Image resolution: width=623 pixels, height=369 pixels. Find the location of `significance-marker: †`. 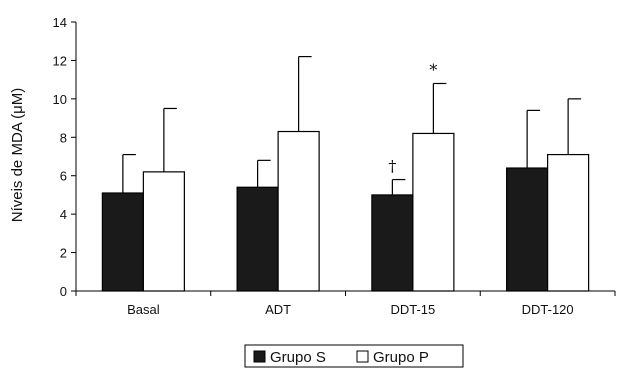

significance-marker: † is located at coordinates (392, 166).